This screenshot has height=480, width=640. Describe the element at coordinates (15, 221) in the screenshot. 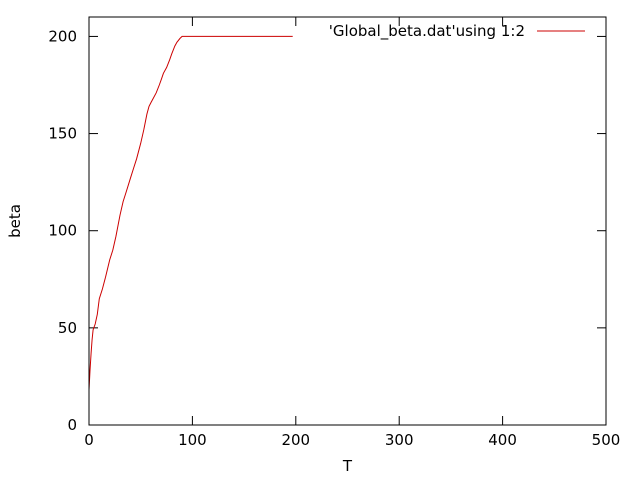

I see `y-axis-label: beta` at that location.